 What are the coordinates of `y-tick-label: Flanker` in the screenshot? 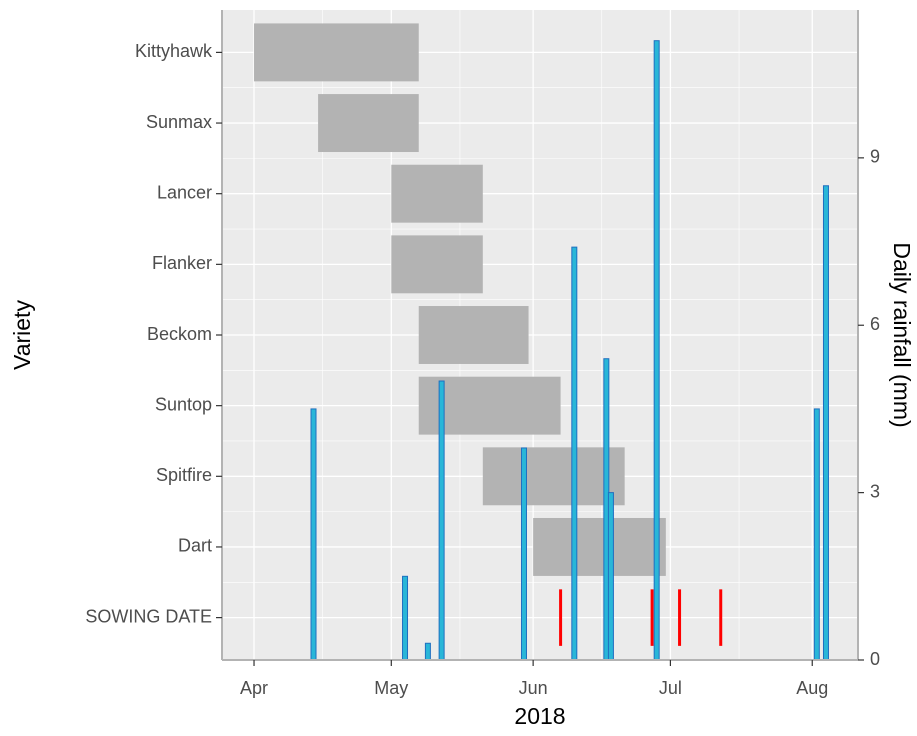 It's located at (182, 263).